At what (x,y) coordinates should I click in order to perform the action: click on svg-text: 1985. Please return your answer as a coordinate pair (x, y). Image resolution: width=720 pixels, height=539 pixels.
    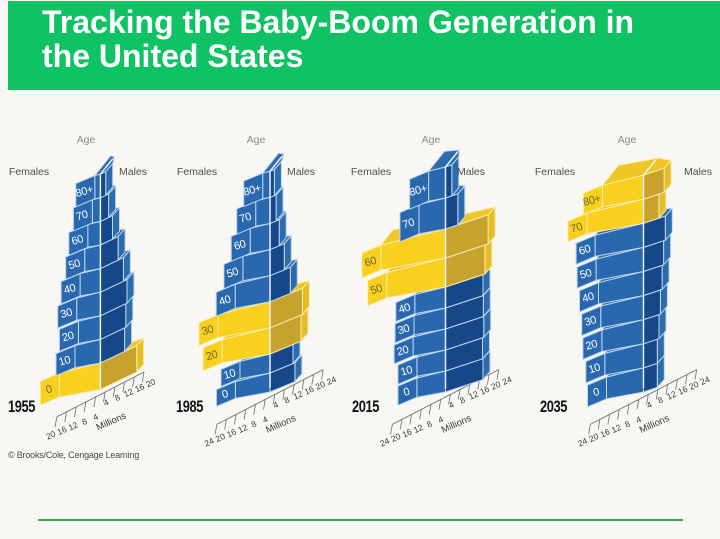
    Looking at the image, I should click on (189, 408).